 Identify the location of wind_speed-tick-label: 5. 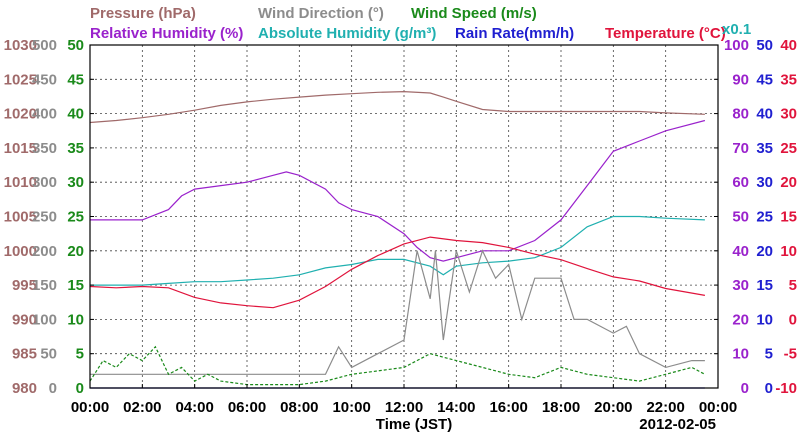
(80, 354).